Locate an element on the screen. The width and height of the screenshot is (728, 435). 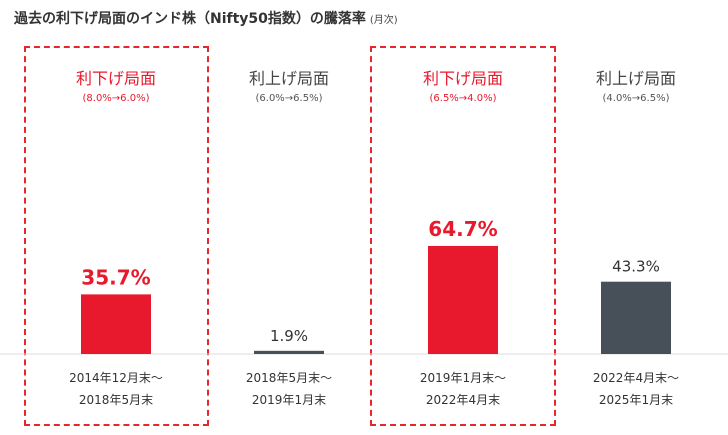
phase-rate-4: (4.0%→6.5%) is located at coordinates (636, 98).